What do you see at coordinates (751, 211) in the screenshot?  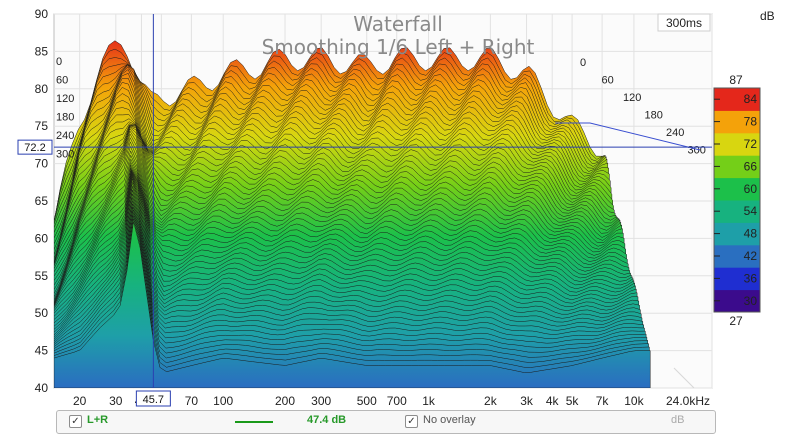 I see `colorbar-tick-label: 54` at bounding box center [751, 211].